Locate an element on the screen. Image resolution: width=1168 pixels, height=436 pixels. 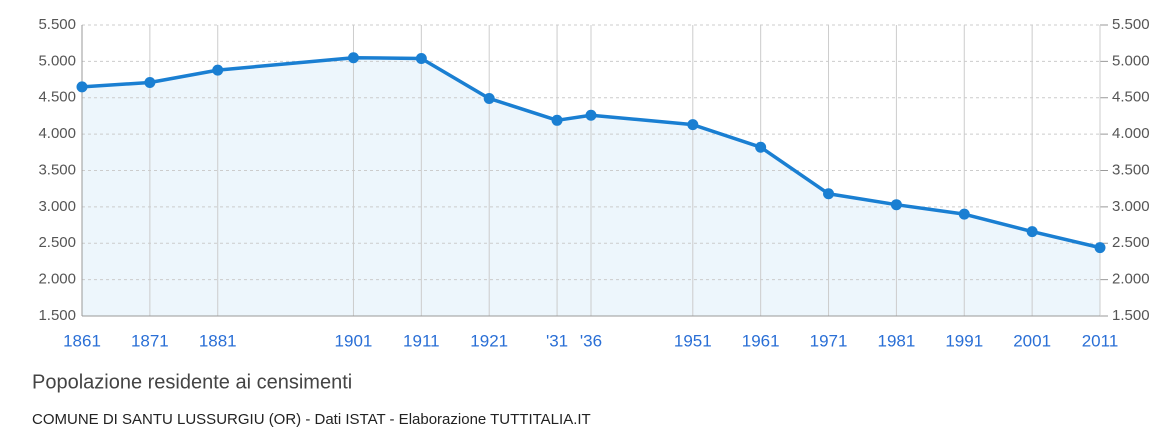
x-tick-label: 1901 is located at coordinates (354, 340).